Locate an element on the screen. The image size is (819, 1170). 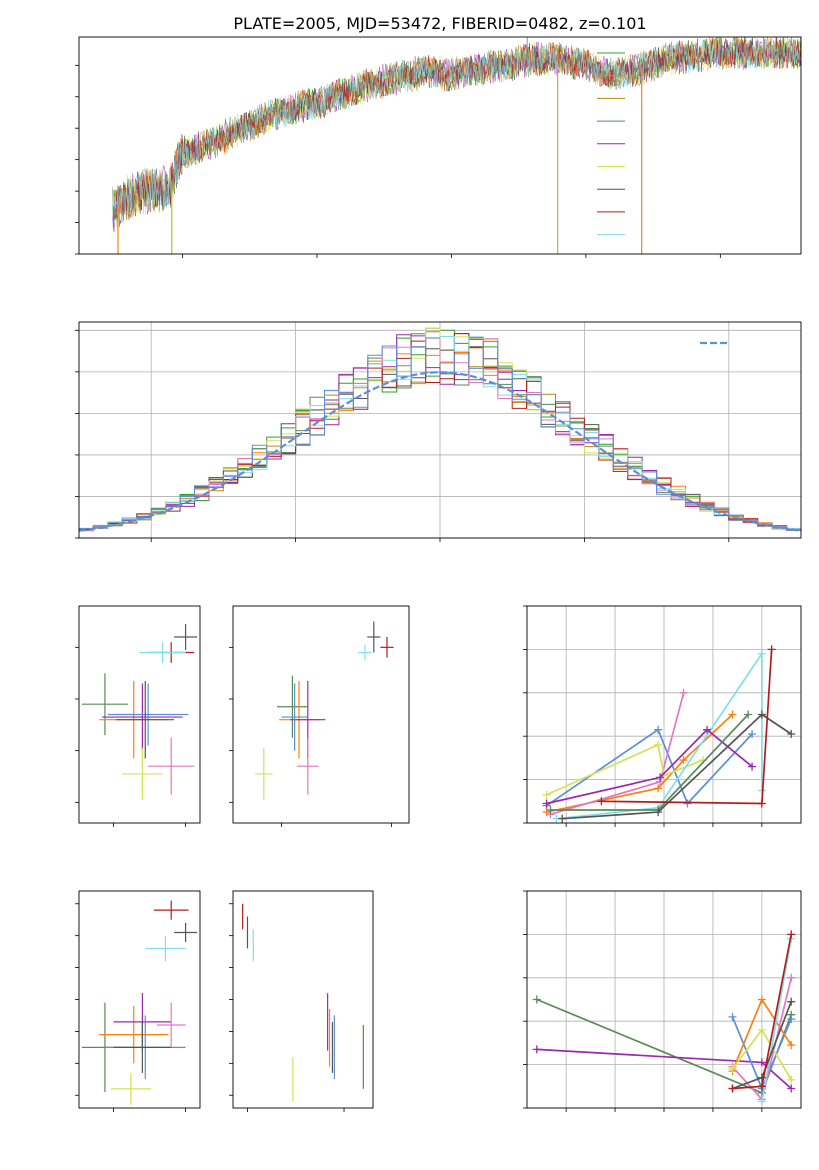
axes-massweight-vs-Z is located at coordinates (662, 1001).